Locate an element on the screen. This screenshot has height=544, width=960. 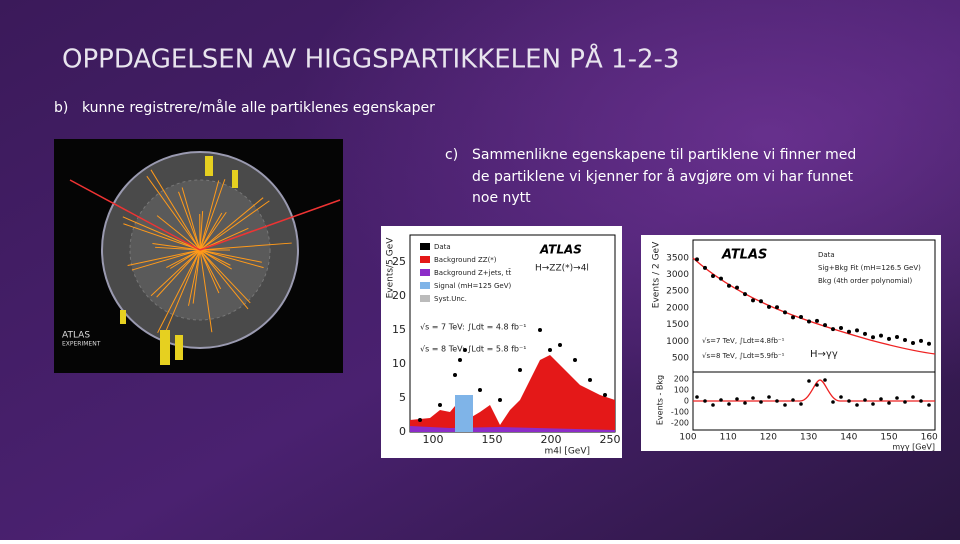
annotation: √s = 7 TeV: ∫Ldt = 4.8 fb⁻¹ is located at coordinates (473, 327).